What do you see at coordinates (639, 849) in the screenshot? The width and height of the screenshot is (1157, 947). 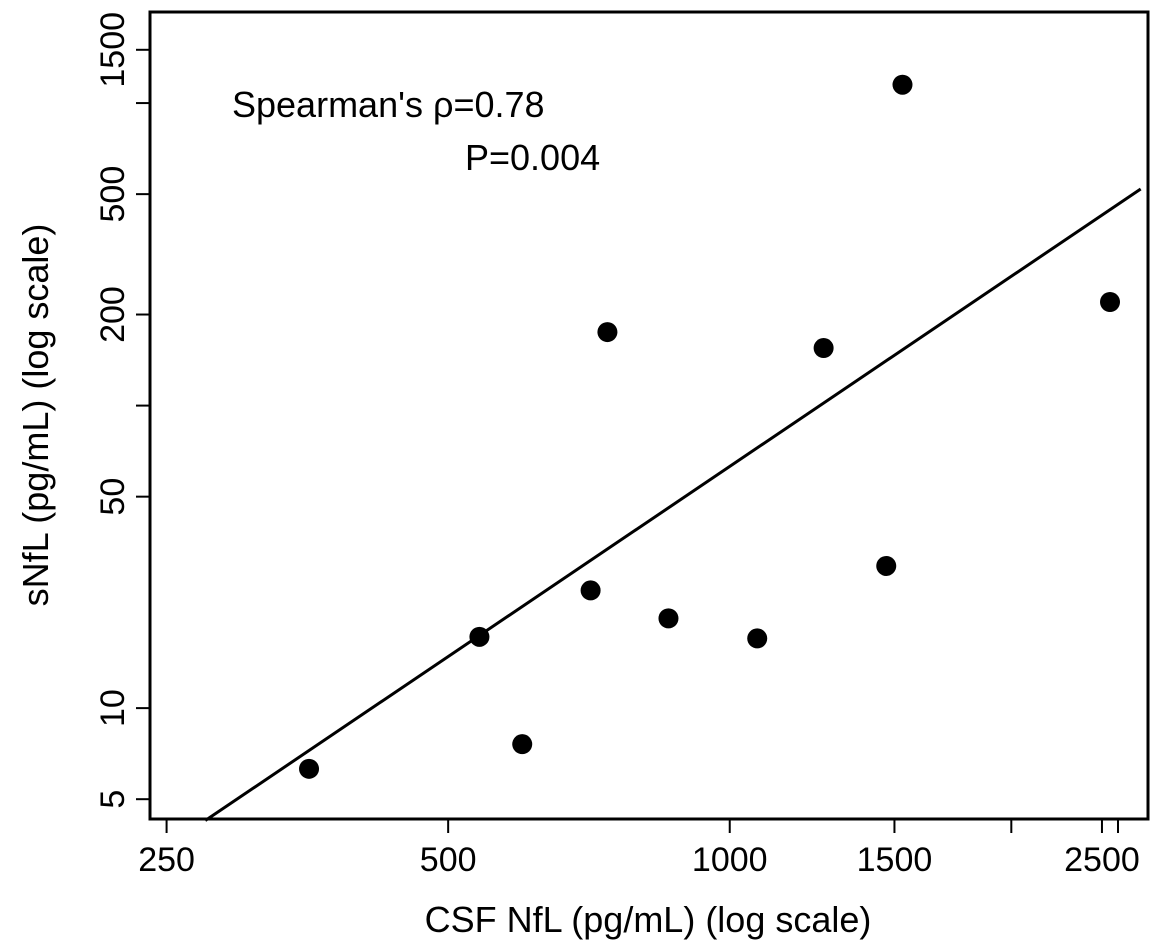 I see `x-axis: 250 500 1000 1500 2500` at bounding box center [639, 849].